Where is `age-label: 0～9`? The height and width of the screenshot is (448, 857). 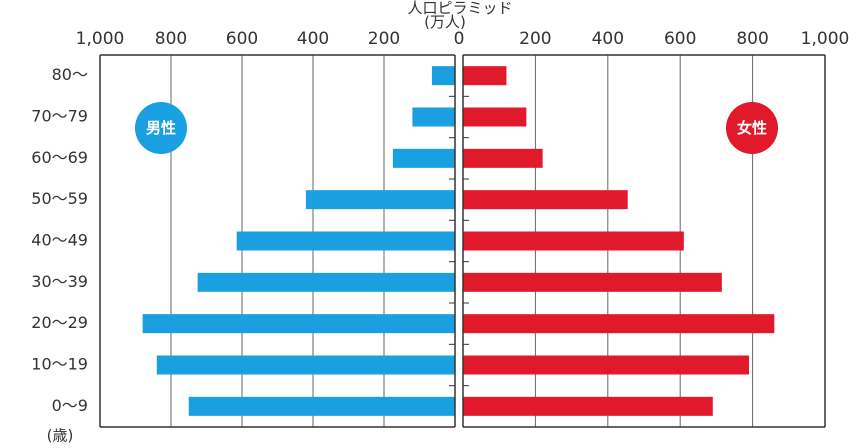
age-label: 0～9 is located at coordinates (70, 405).